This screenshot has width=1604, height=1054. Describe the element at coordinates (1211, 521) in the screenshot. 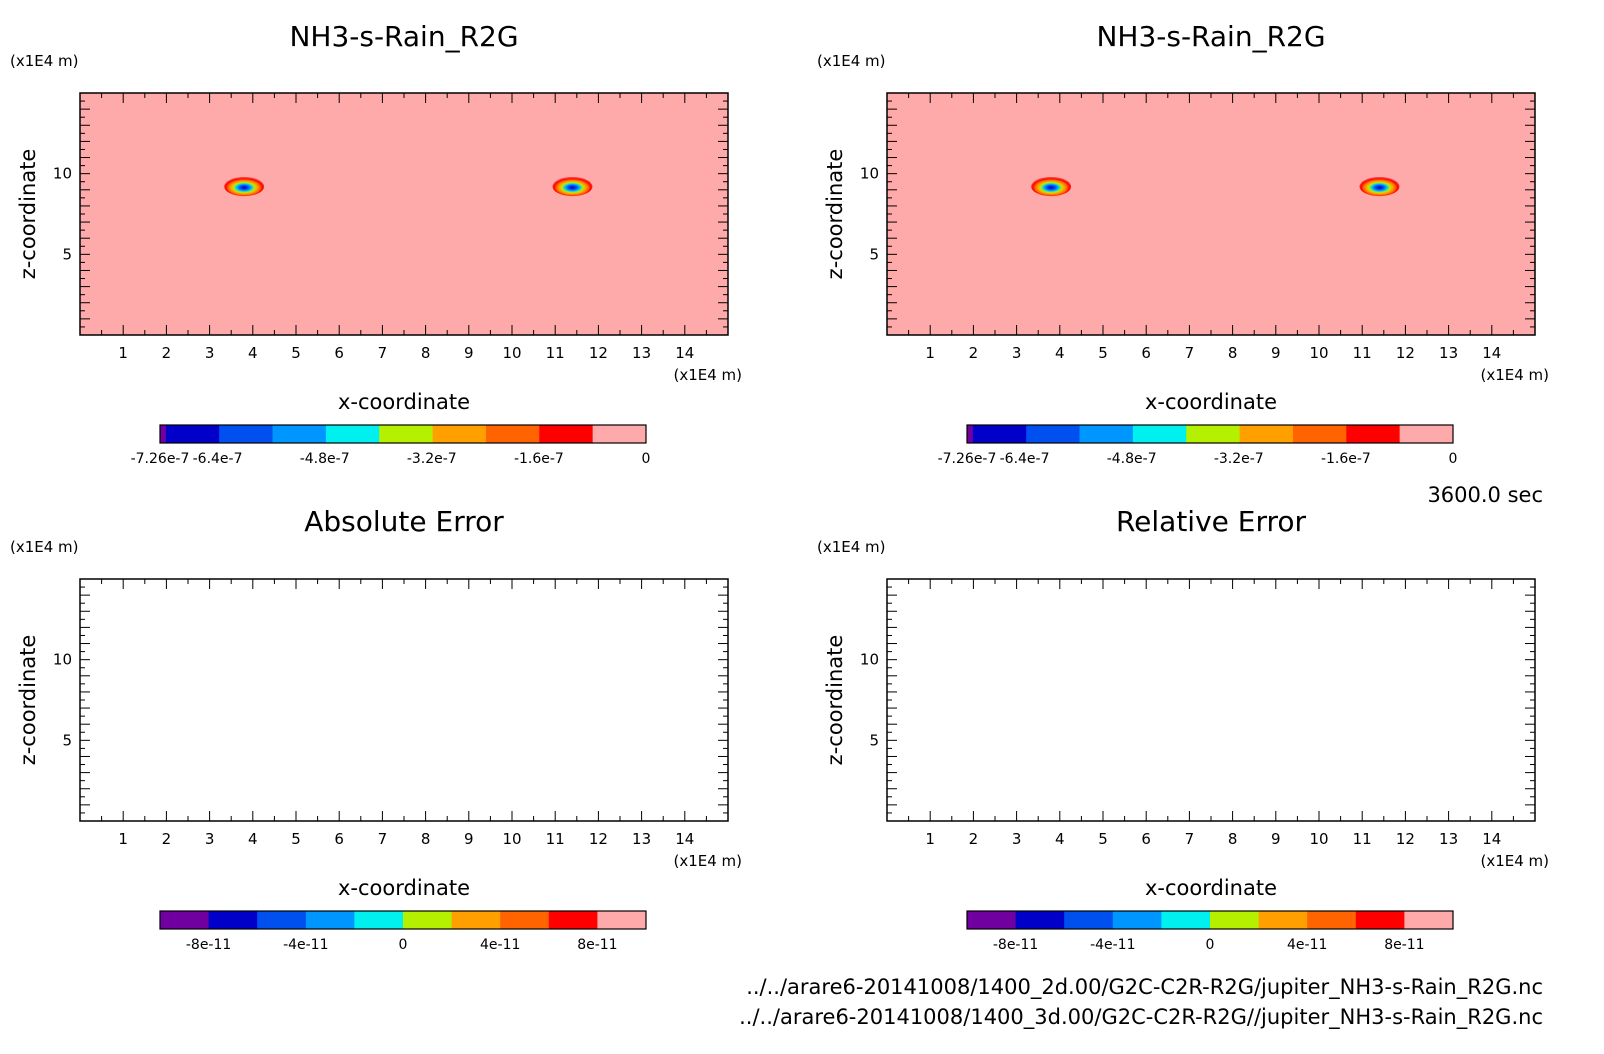

I see `panel-title: Relative Error` at that location.